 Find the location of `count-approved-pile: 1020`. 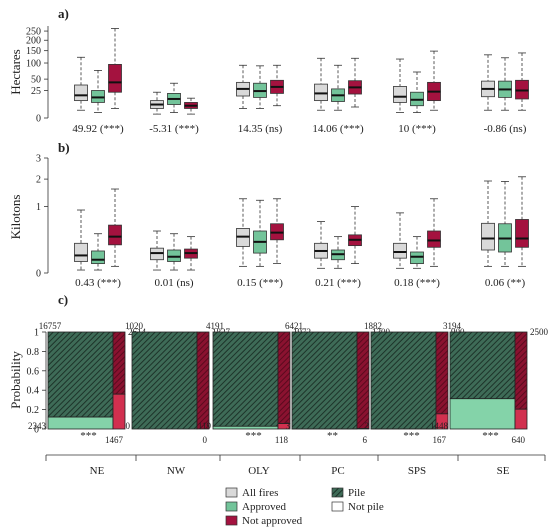

count-approved-pile: 1020 is located at coordinates (134, 326).